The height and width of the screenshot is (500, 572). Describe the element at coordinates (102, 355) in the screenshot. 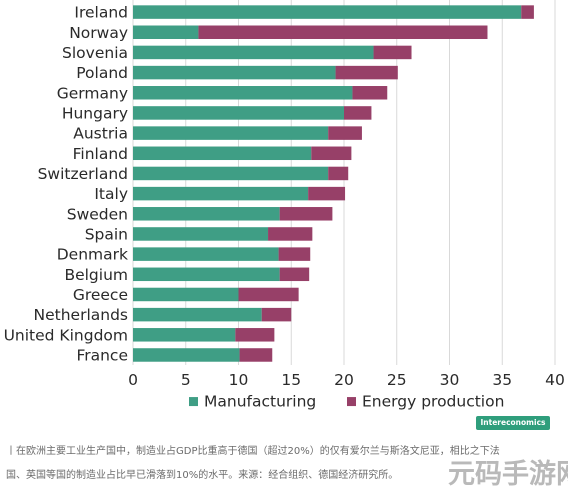

I see `category-label-france: France` at that location.